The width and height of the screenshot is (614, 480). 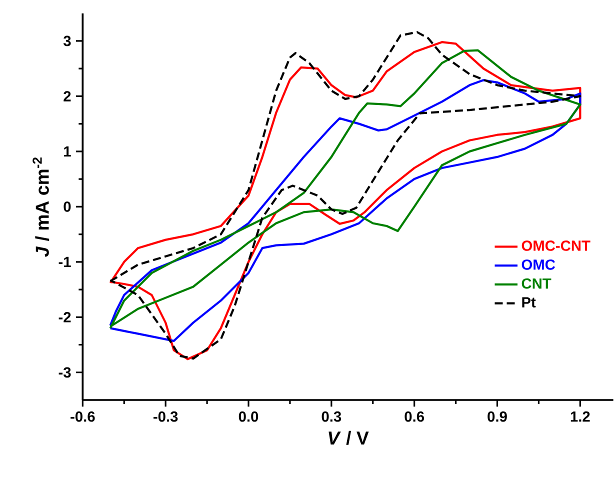 I want to click on x-tick-label: 0.0, so click(x=248, y=416).